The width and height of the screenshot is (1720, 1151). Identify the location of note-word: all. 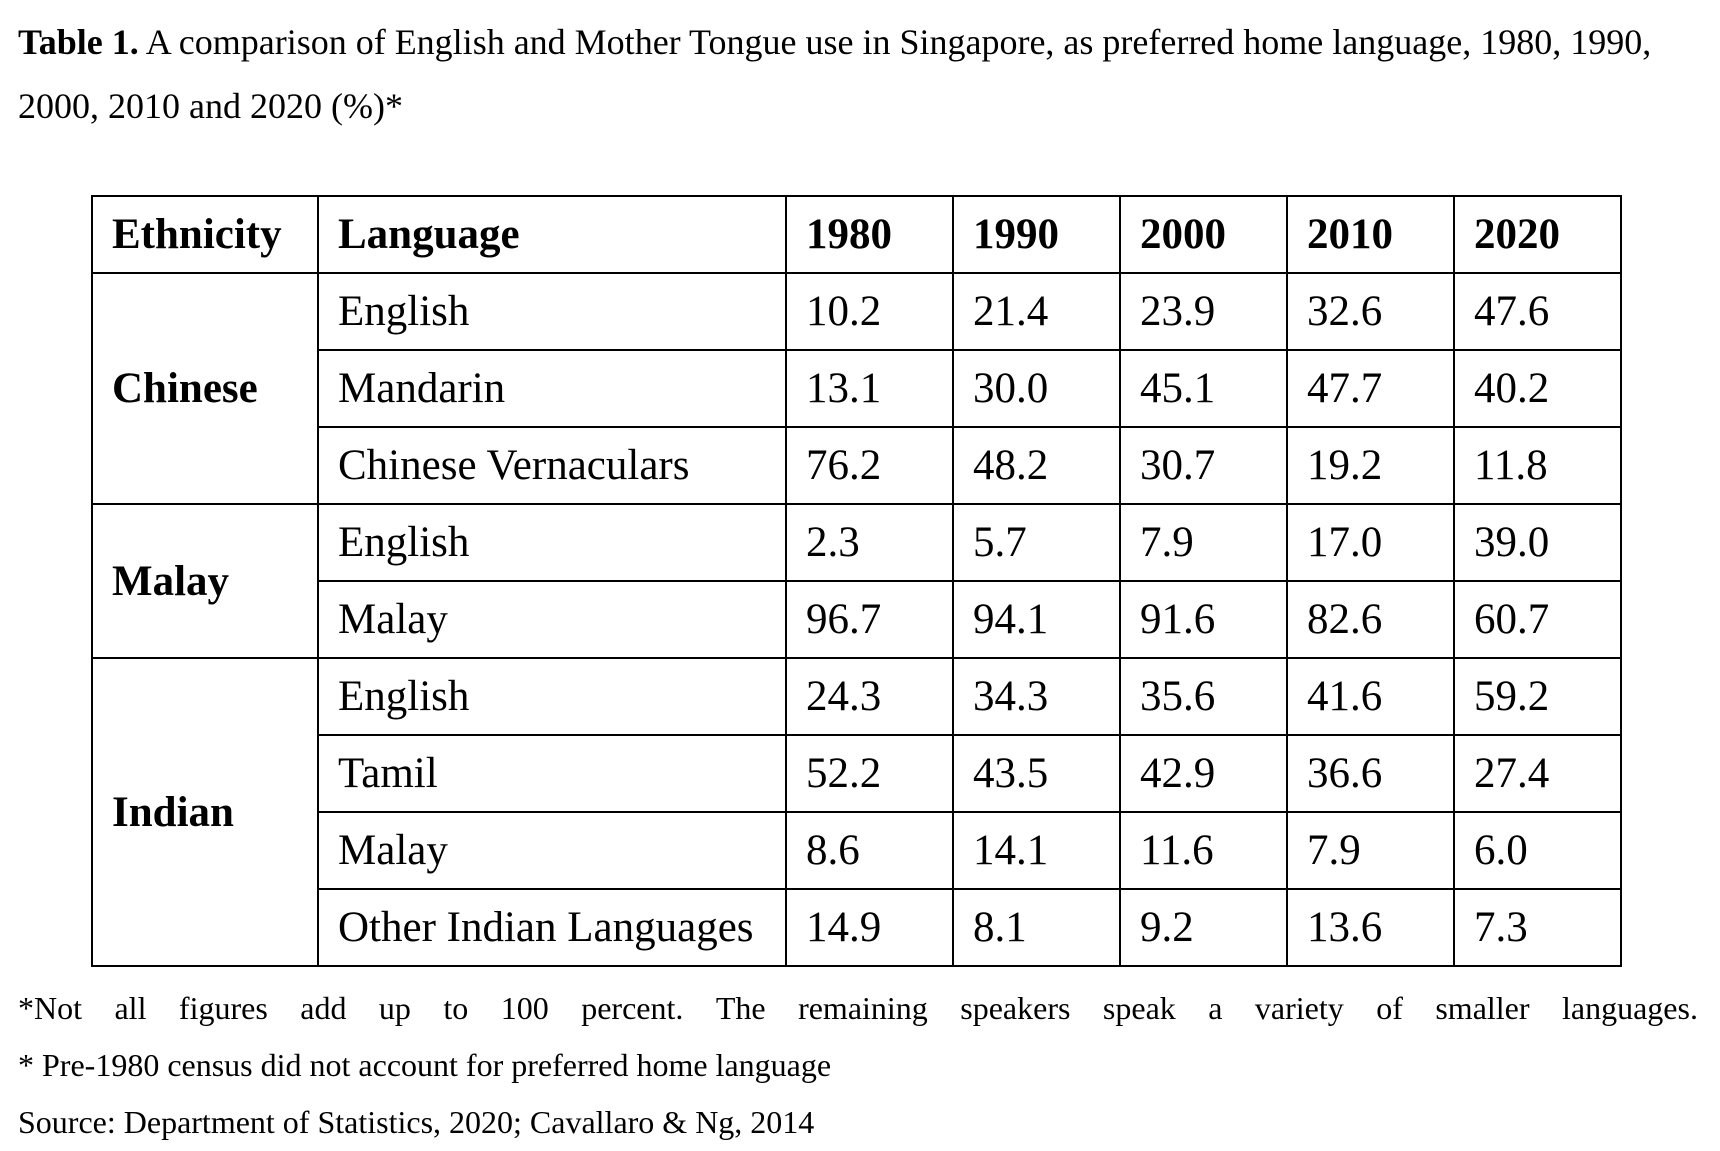
(130, 1008).